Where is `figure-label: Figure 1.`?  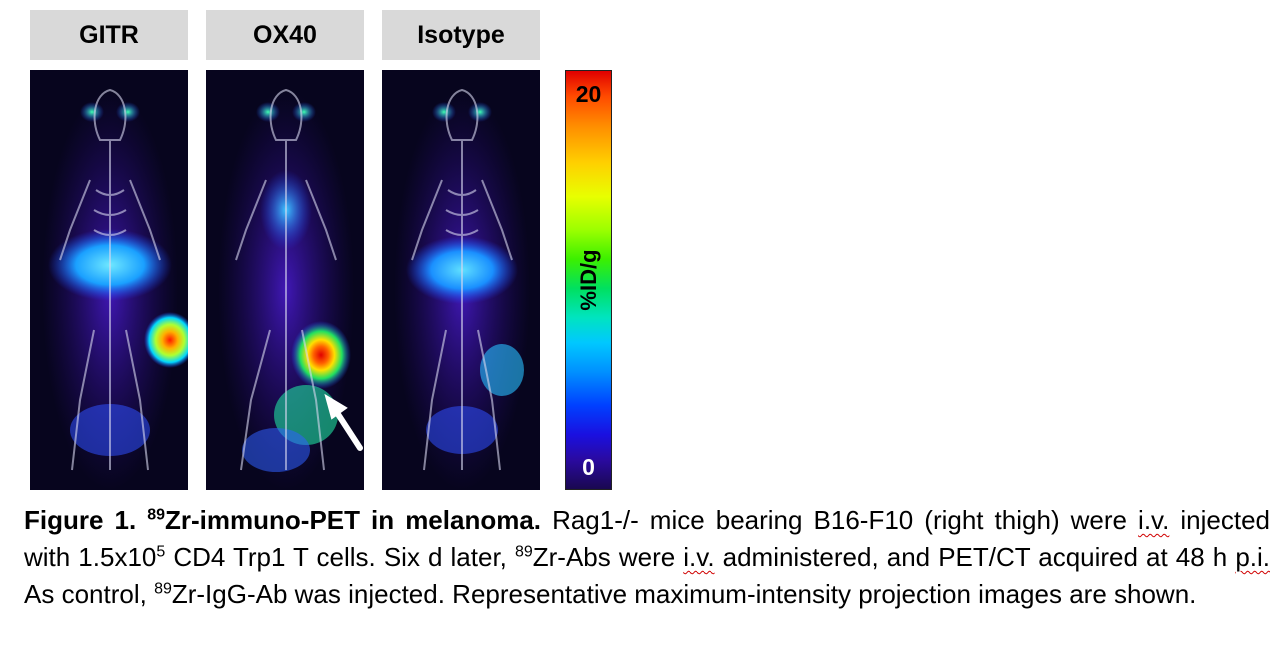
figure-label: Figure 1. is located at coordinates (80, 520).